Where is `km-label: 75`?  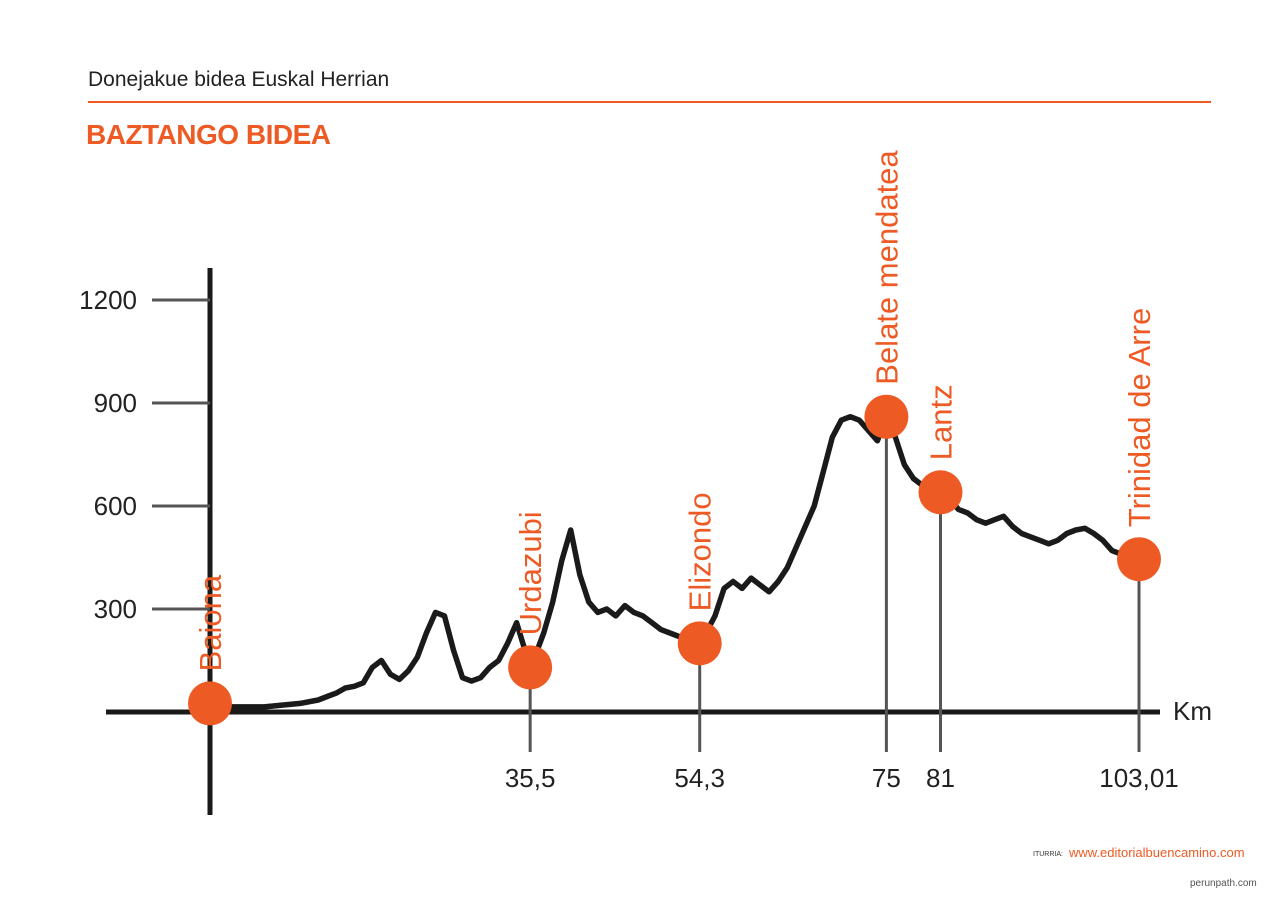 km-label: 75 is located at coordinates (886, 778).